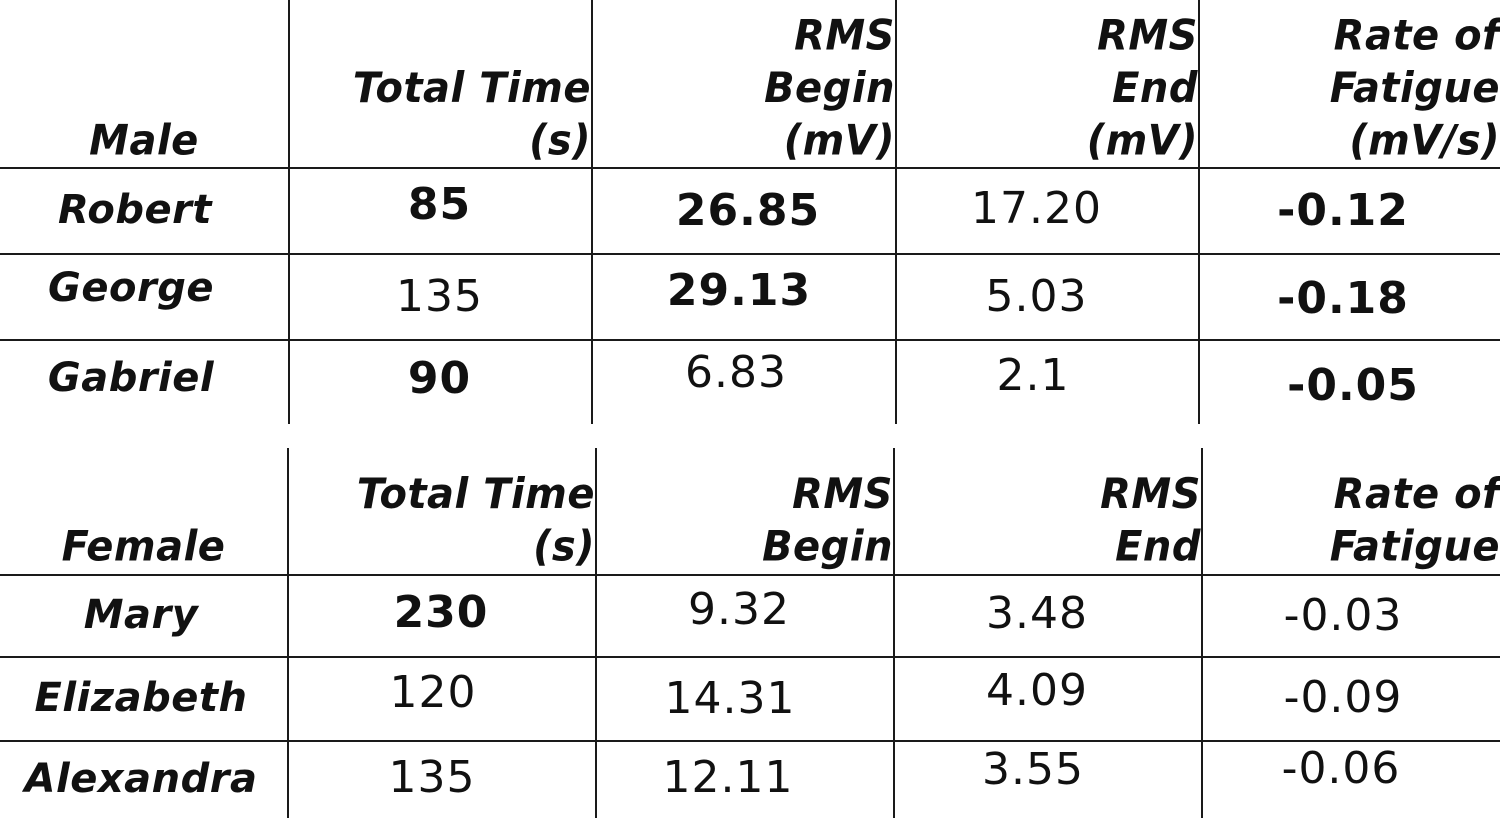 This screenshot has width=1500, height=818. I want to click on cell-rms-end: 2.1, so click(1033, 375).